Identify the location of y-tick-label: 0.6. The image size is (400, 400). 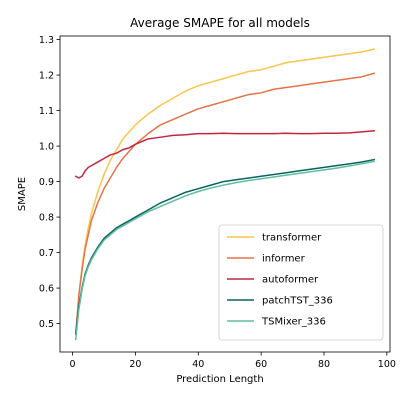
(46, 289).